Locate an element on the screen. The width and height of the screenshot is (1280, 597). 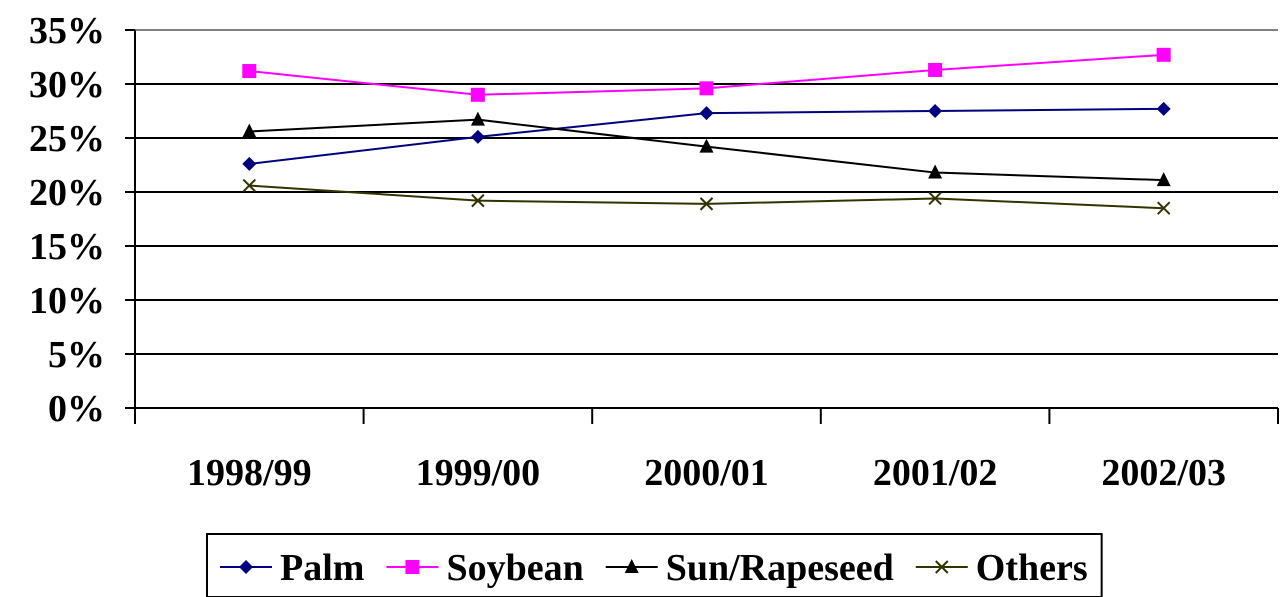
y-tick-label: 25% is located at coordinates (67, 139).